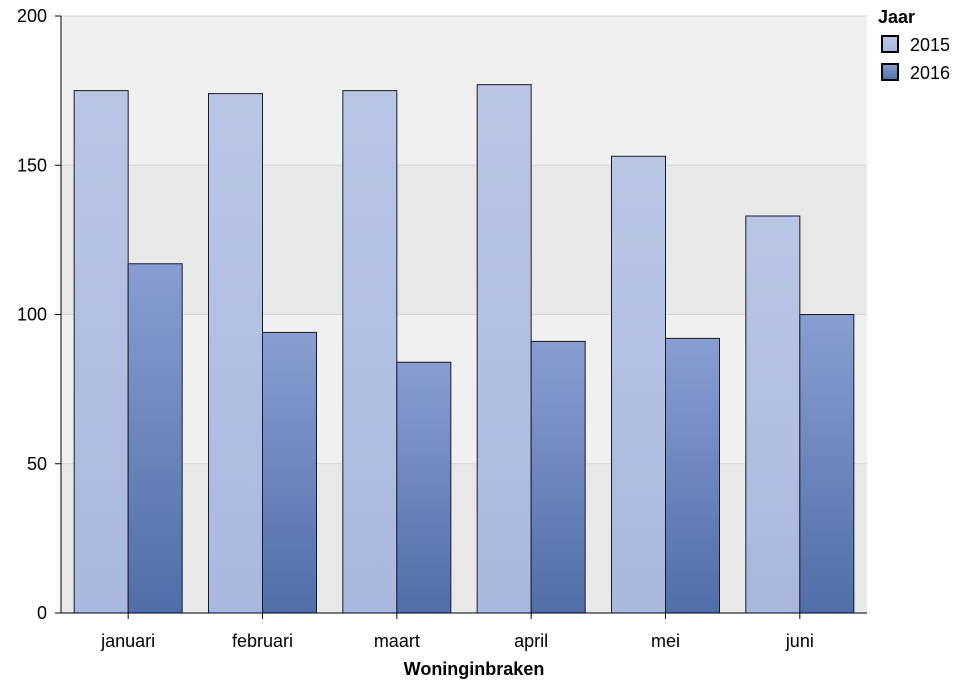  What do you see at coordinates (397, 641) in the screenshot?
I see `x-tick-label: maart` at bounding box center [397, 641].